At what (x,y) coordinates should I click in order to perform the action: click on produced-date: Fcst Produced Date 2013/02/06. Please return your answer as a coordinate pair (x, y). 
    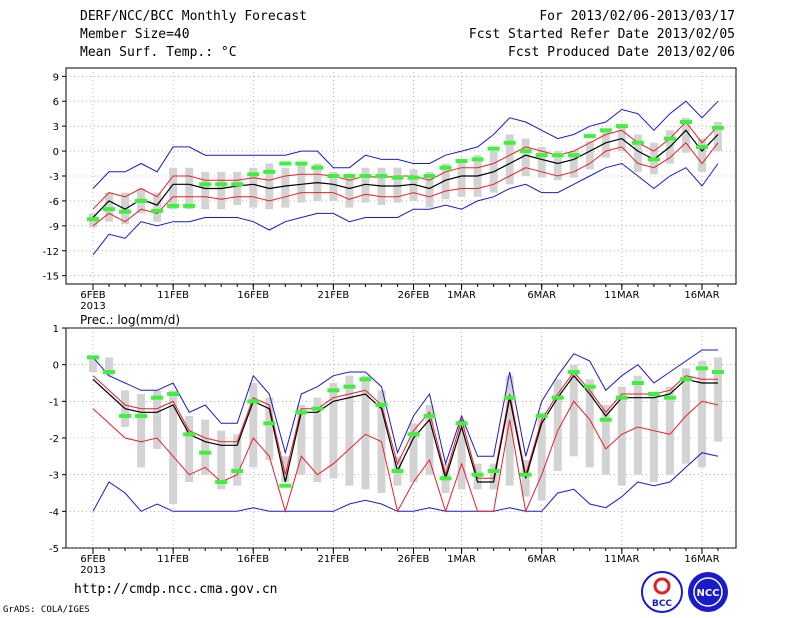
    Looking at the image, I should click on (621, 52).